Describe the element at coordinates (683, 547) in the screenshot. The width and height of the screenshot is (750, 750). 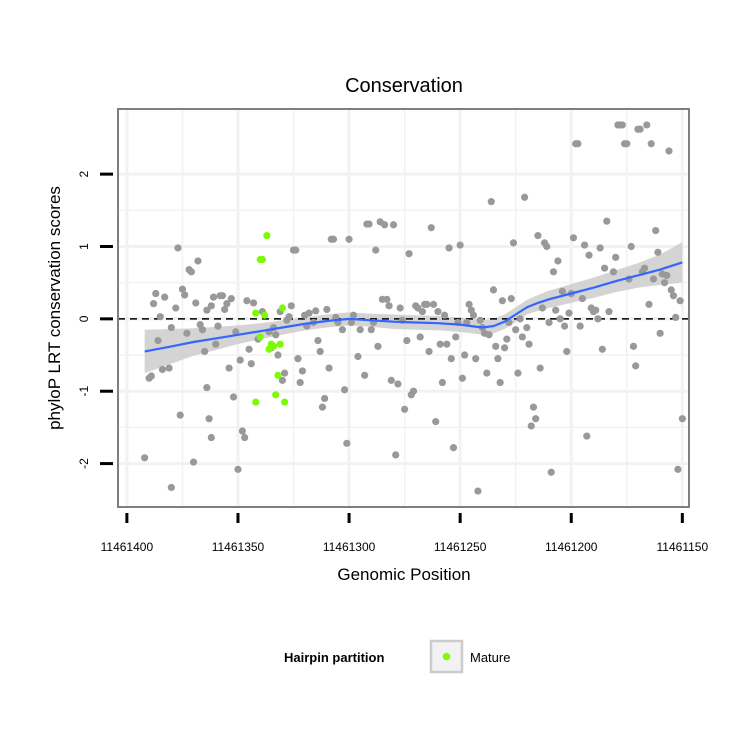
I see `x-tick-label: 11461150` at that location.